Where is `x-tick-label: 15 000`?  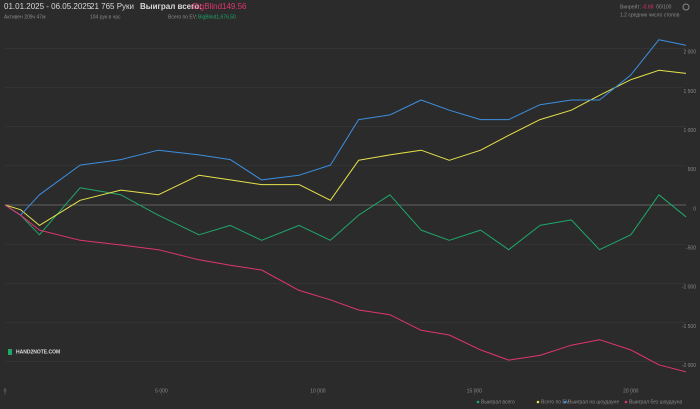 x-tick-label: 15 000 is located at coordinates (475, 391).